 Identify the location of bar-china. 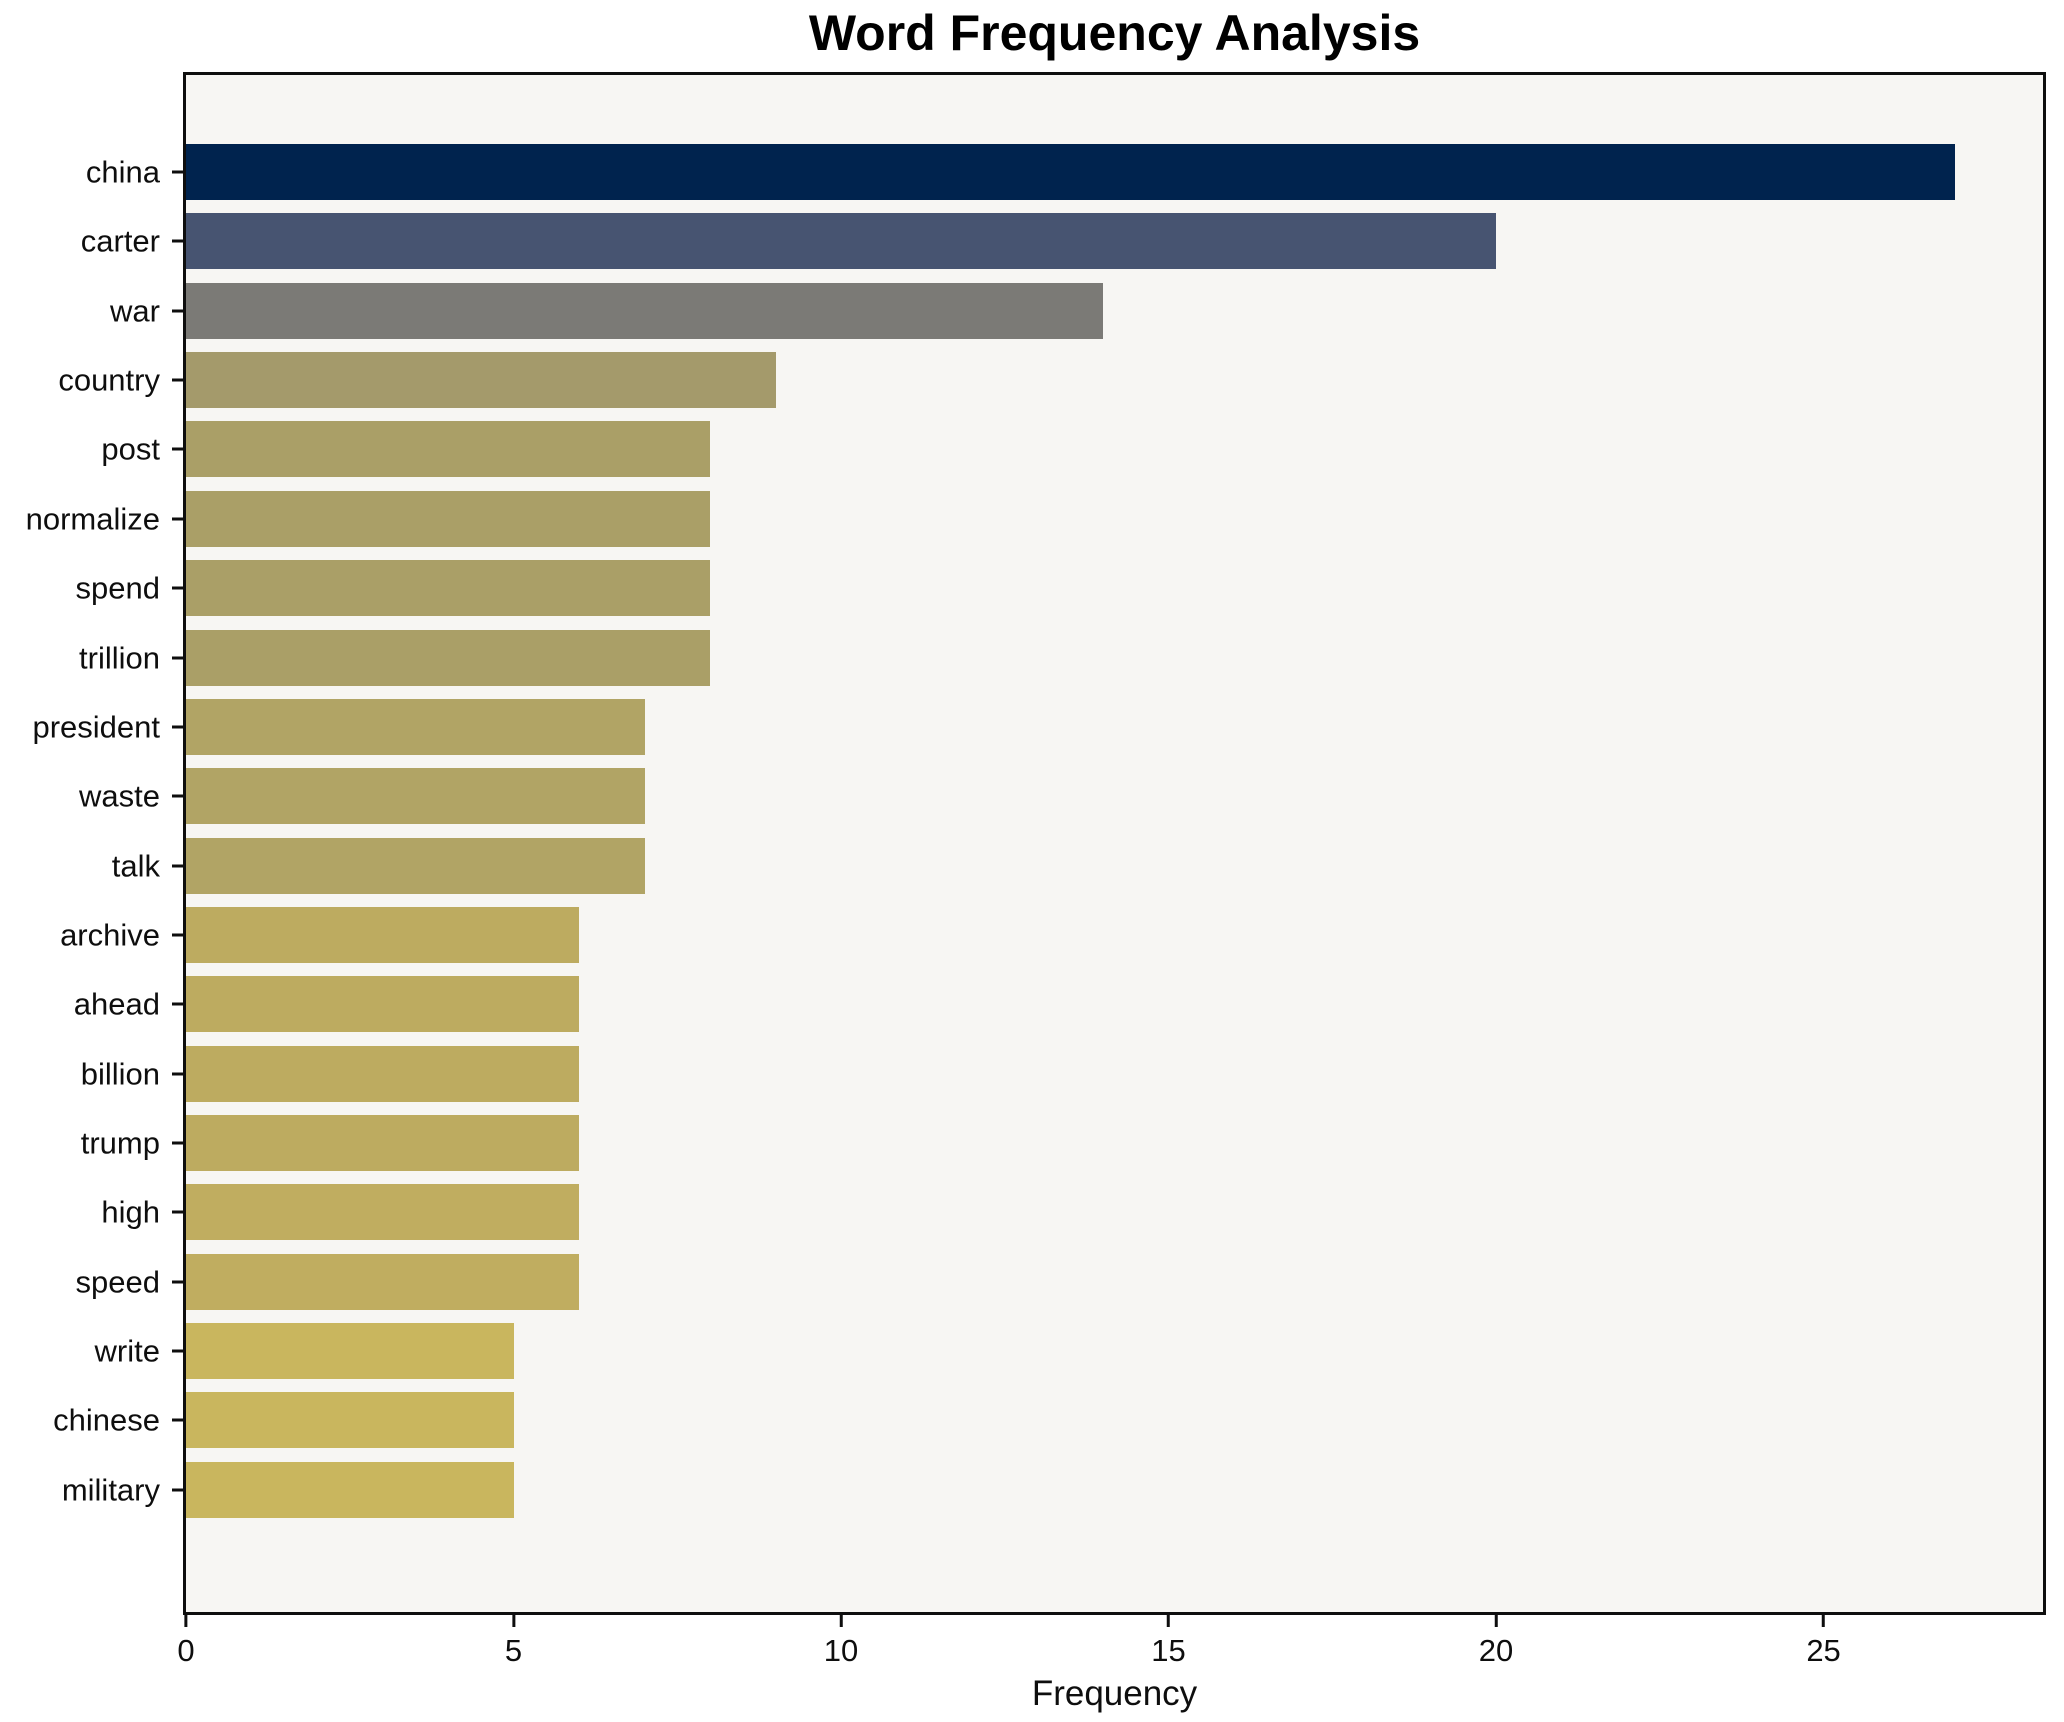
(1070, 172).